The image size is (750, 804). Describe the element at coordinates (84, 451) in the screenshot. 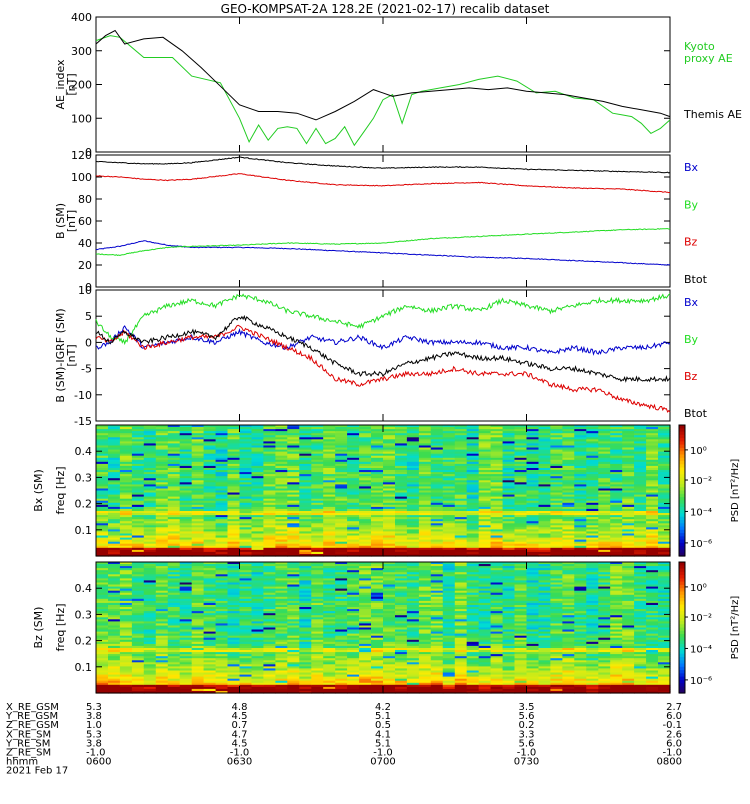

I see `y-tick-label: 0.4` at that location.